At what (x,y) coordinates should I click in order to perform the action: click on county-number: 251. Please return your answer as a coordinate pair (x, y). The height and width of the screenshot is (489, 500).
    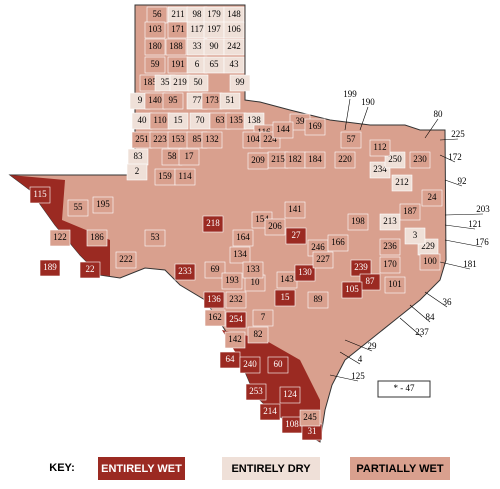
    Looking at the image, I should click on (142, 139).